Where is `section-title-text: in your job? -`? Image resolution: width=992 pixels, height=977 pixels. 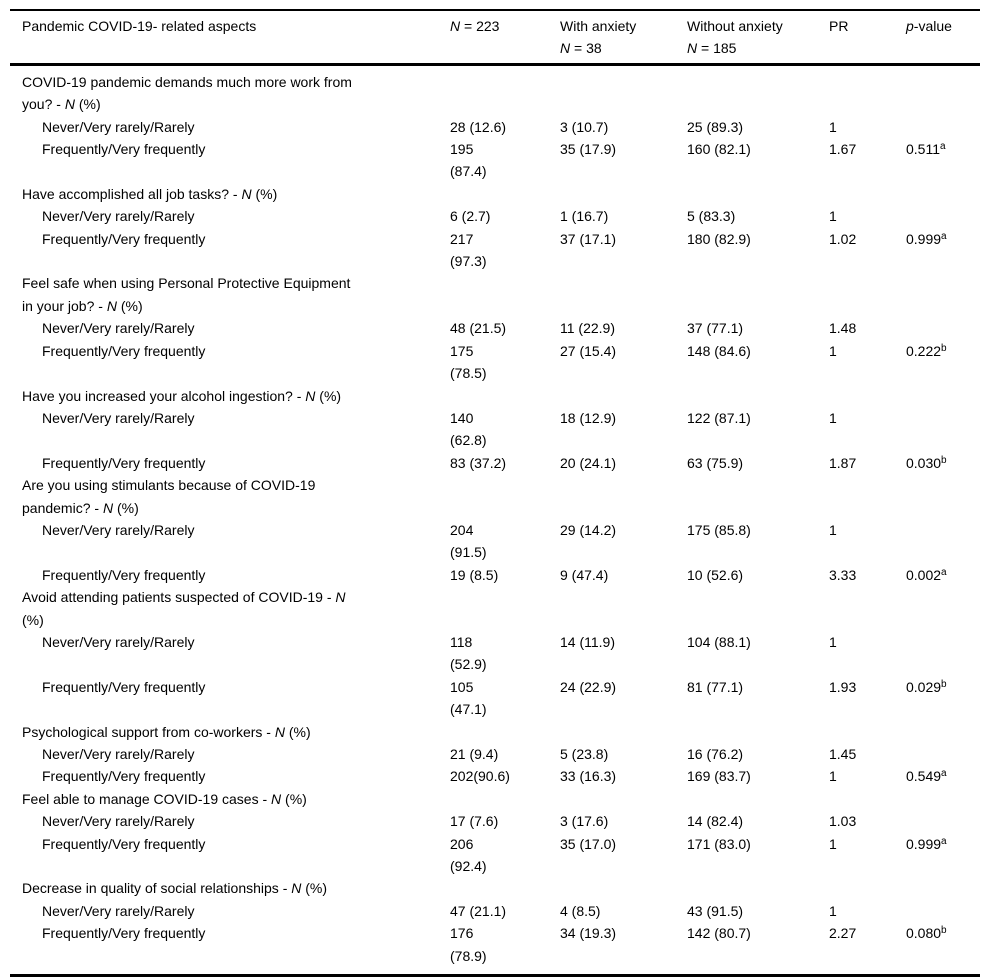
section-title-text: in your job? - is located at coordinates (64, 305).